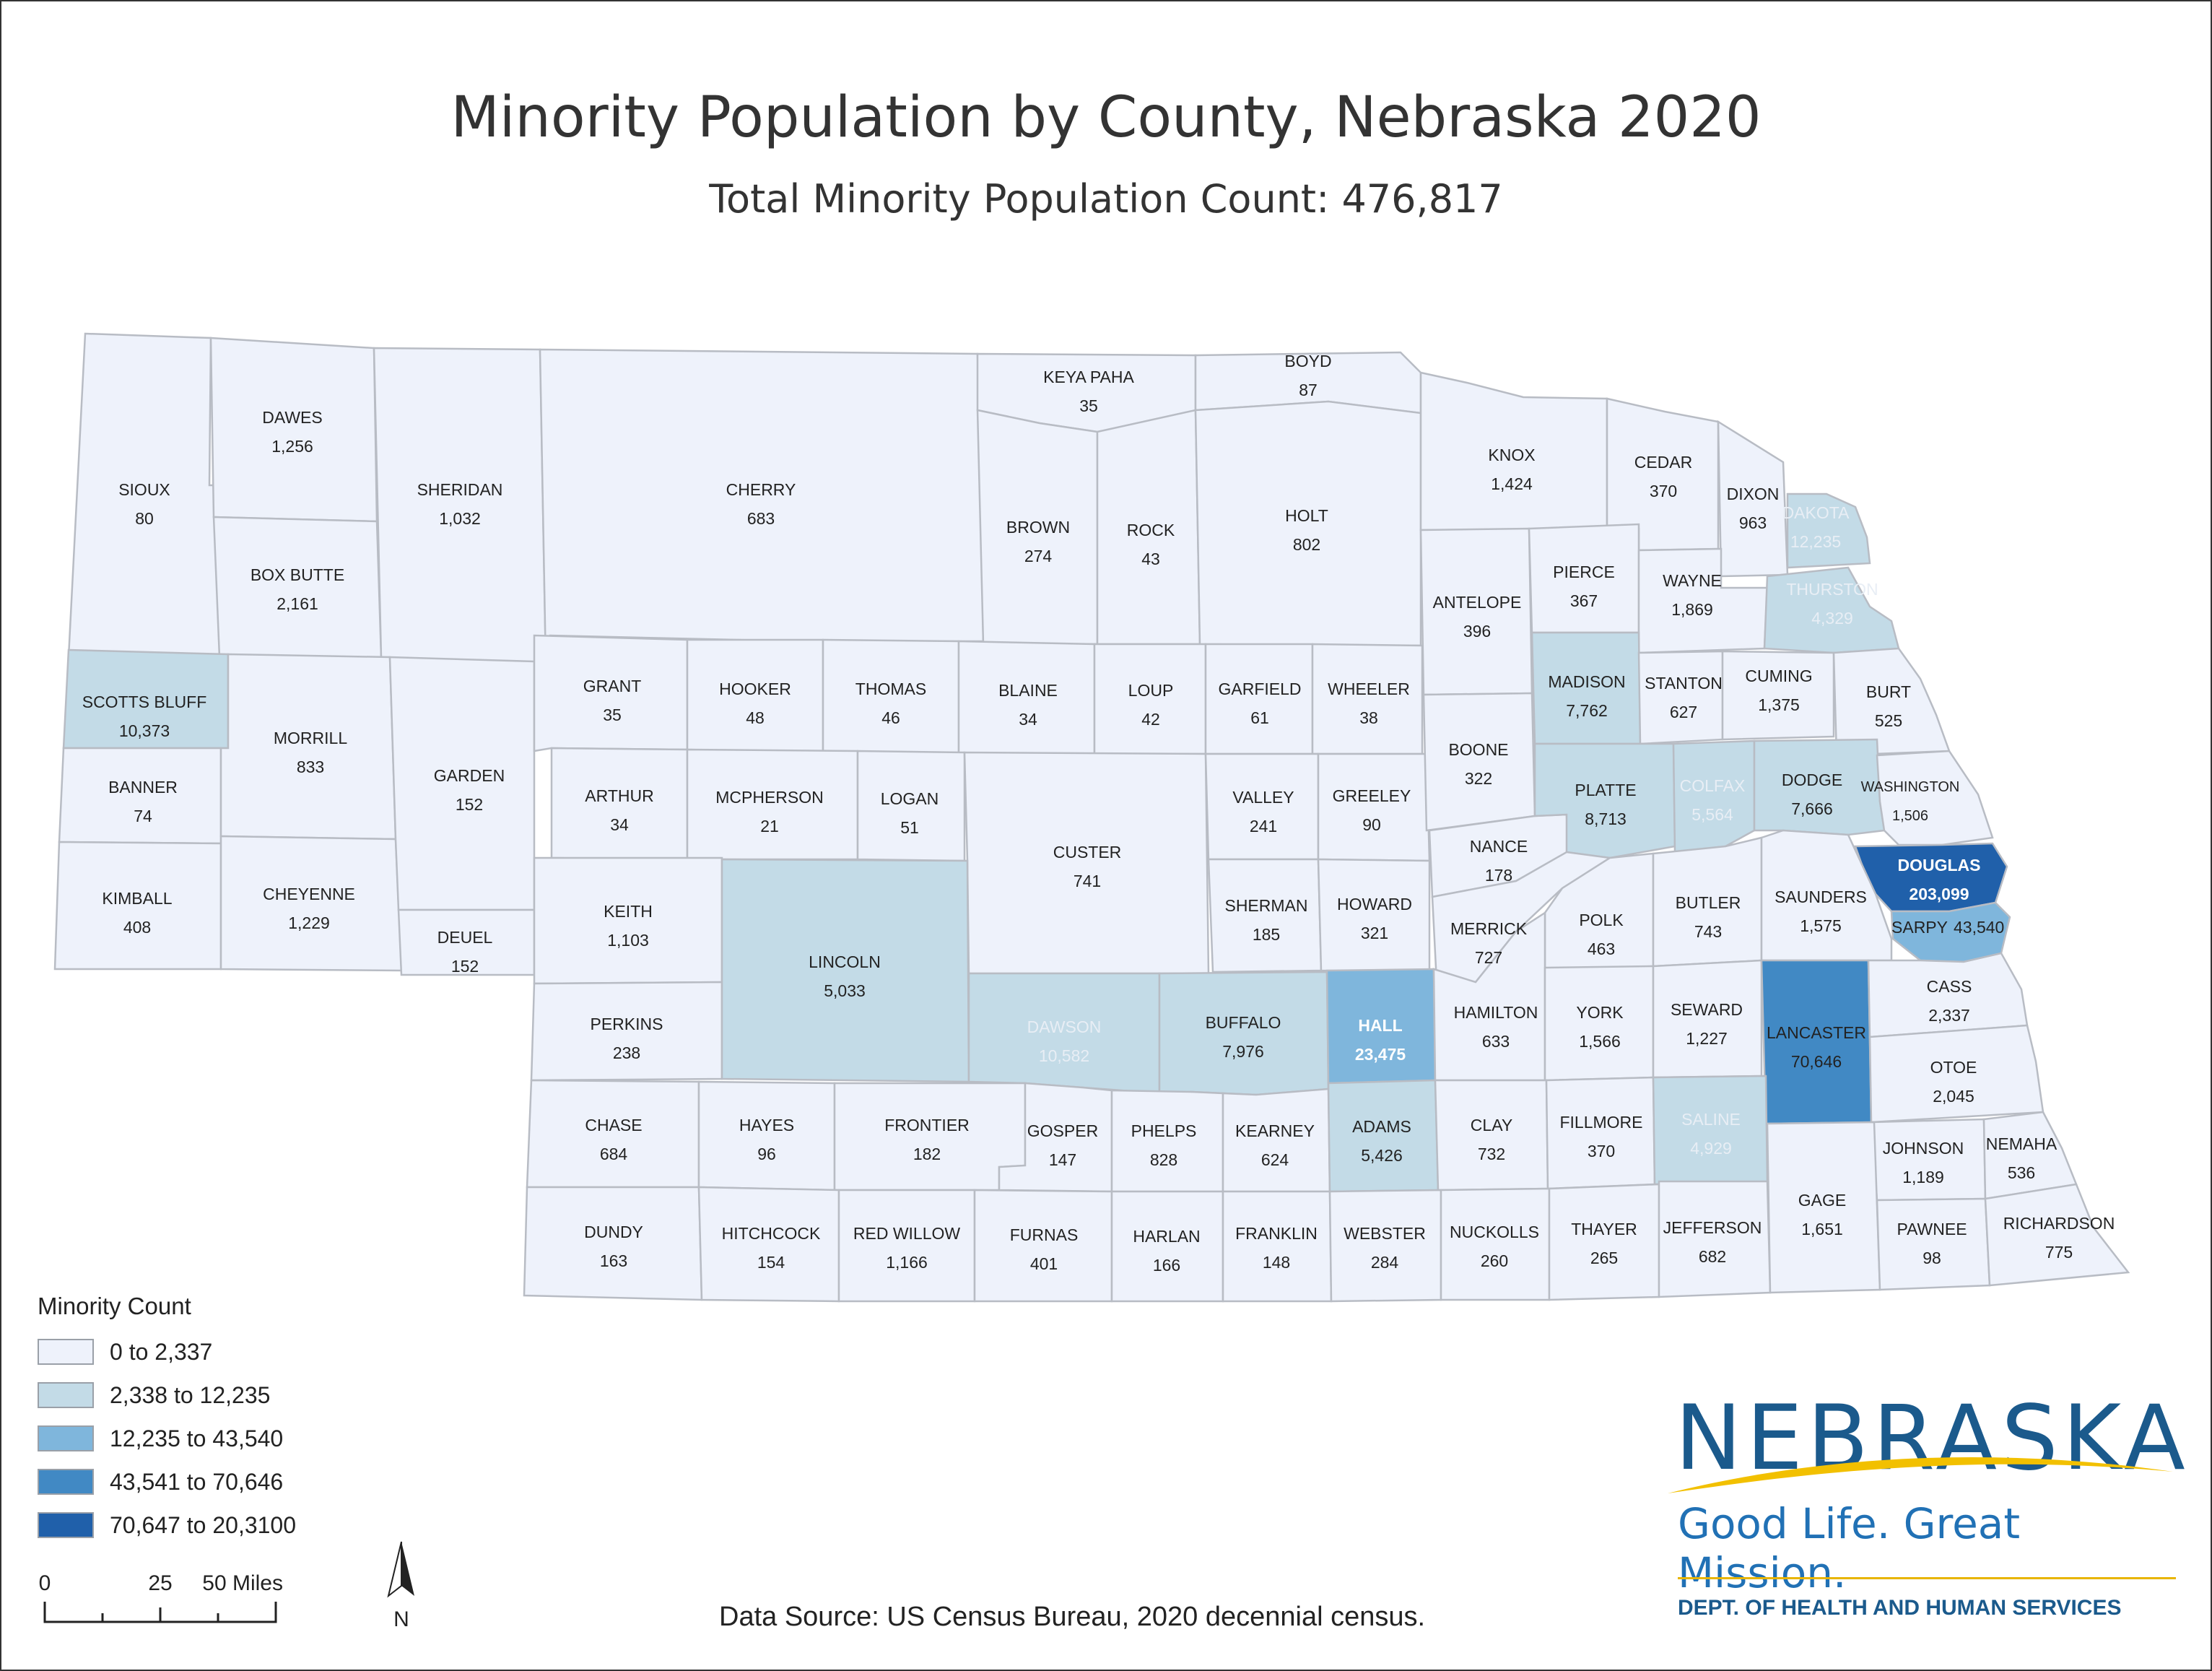  What do you see at coordinates (1044, 1263) in the screenshot?
I see `county-count-furnas: 401` at bounding box center [1044, 1263].